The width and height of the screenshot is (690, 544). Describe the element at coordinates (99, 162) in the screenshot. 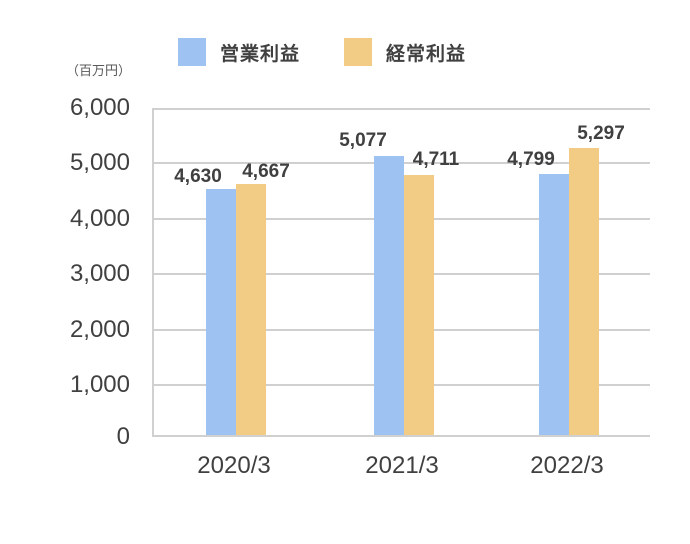

I see `y-tick: 5,000` at that location.